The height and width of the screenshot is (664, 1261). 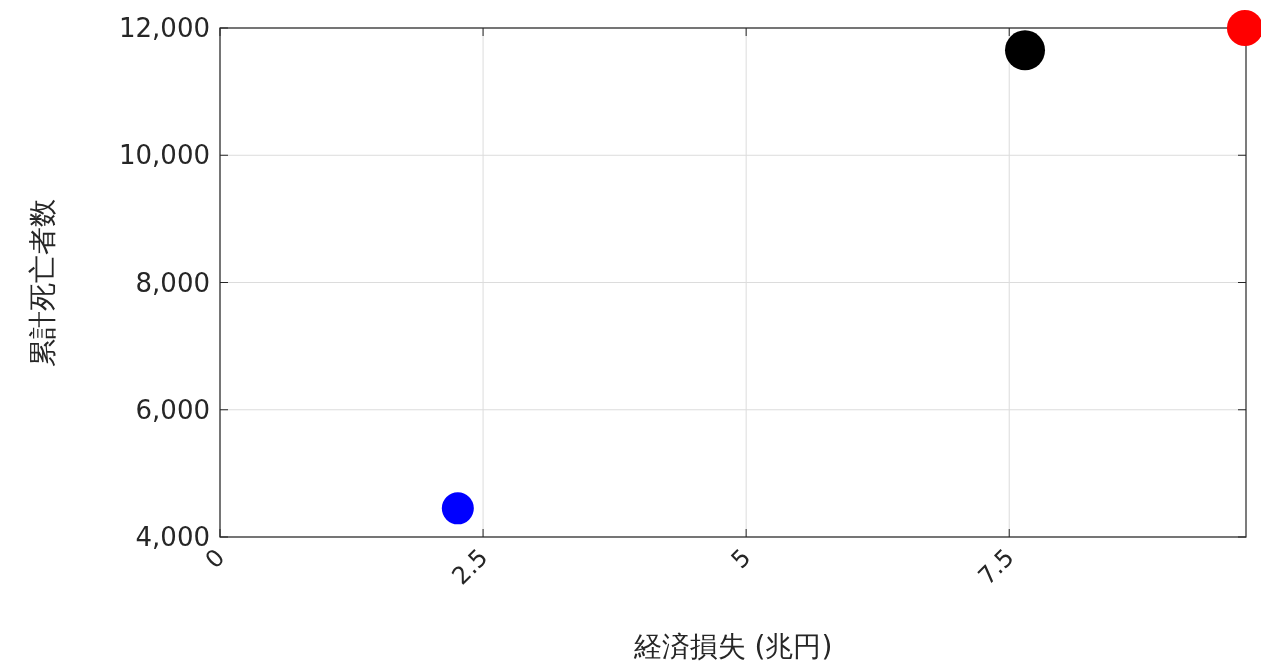 What do you see at coordinates (996, 567) in the screenshot?
I see `x-tick-label: 7.5` at bounding box center [996, 567].